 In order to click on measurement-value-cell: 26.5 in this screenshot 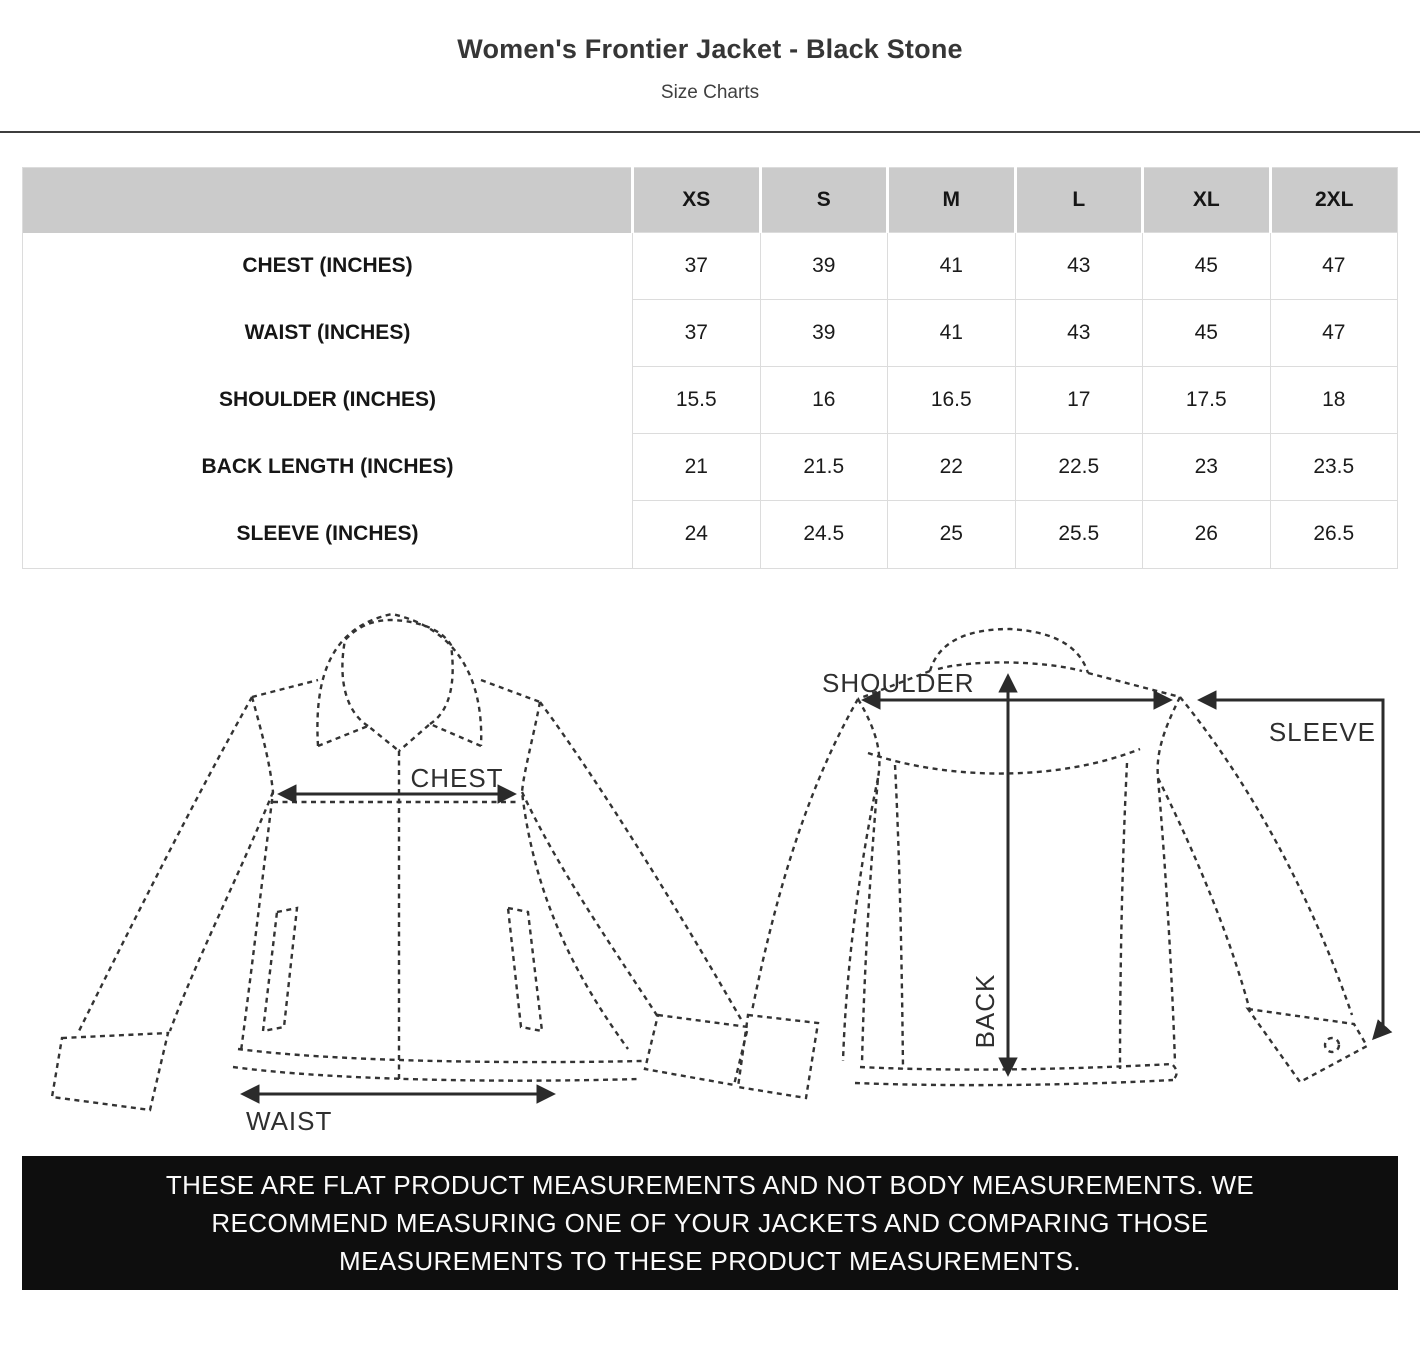, I will do `click(1333, 534)`.